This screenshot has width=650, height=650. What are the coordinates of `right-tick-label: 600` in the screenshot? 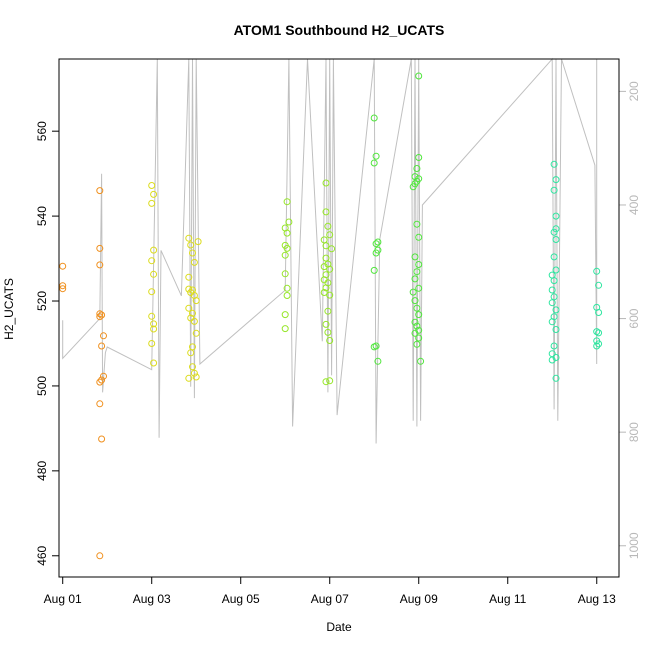 It's located at (634, 318).